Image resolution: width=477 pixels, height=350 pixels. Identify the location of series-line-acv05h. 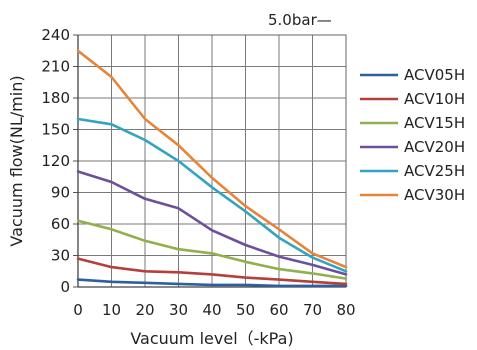
(212, 283).